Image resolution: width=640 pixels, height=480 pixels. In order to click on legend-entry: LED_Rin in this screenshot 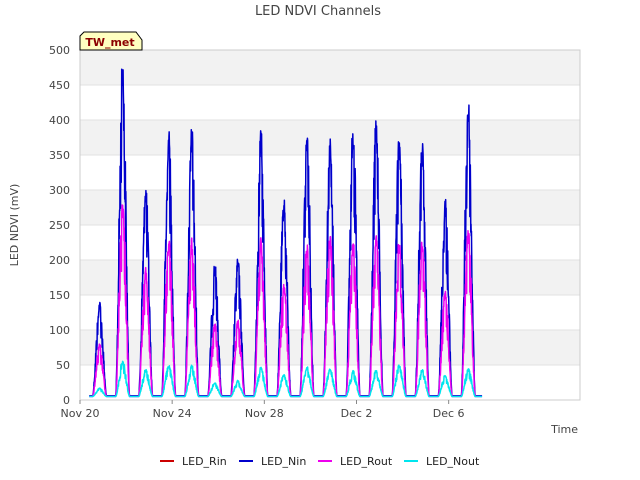, I will do `click(204, 461)`.